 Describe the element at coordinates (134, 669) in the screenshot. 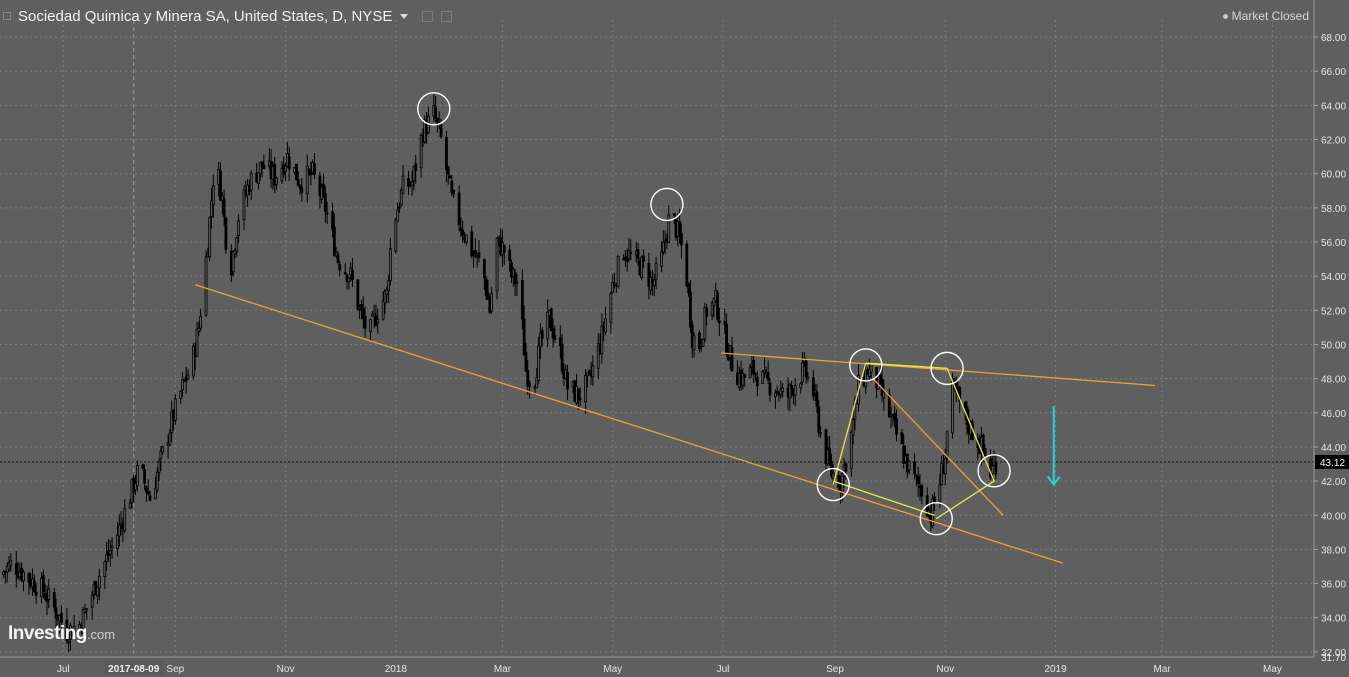

I see `crosshair-date-label: 2017-08-09` at that location.